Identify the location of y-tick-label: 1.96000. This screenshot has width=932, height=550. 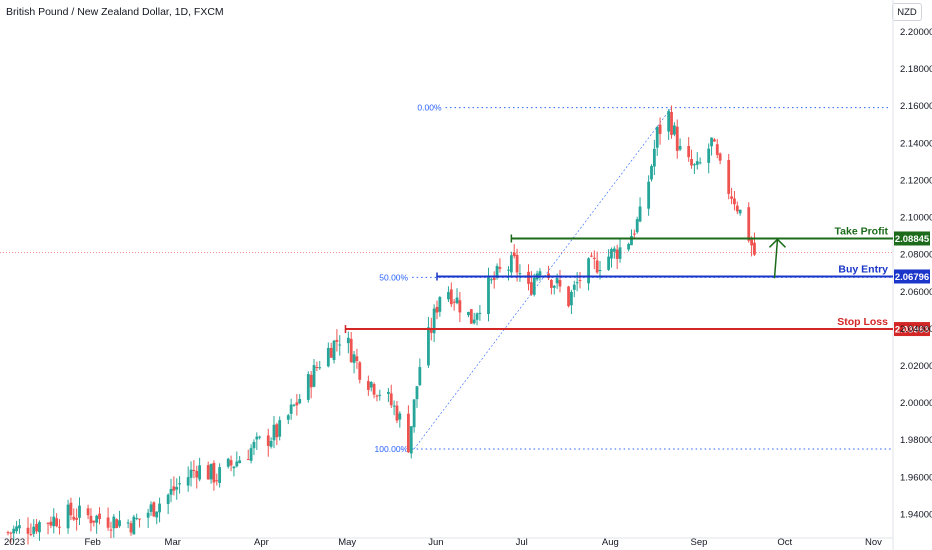
(916, 477).